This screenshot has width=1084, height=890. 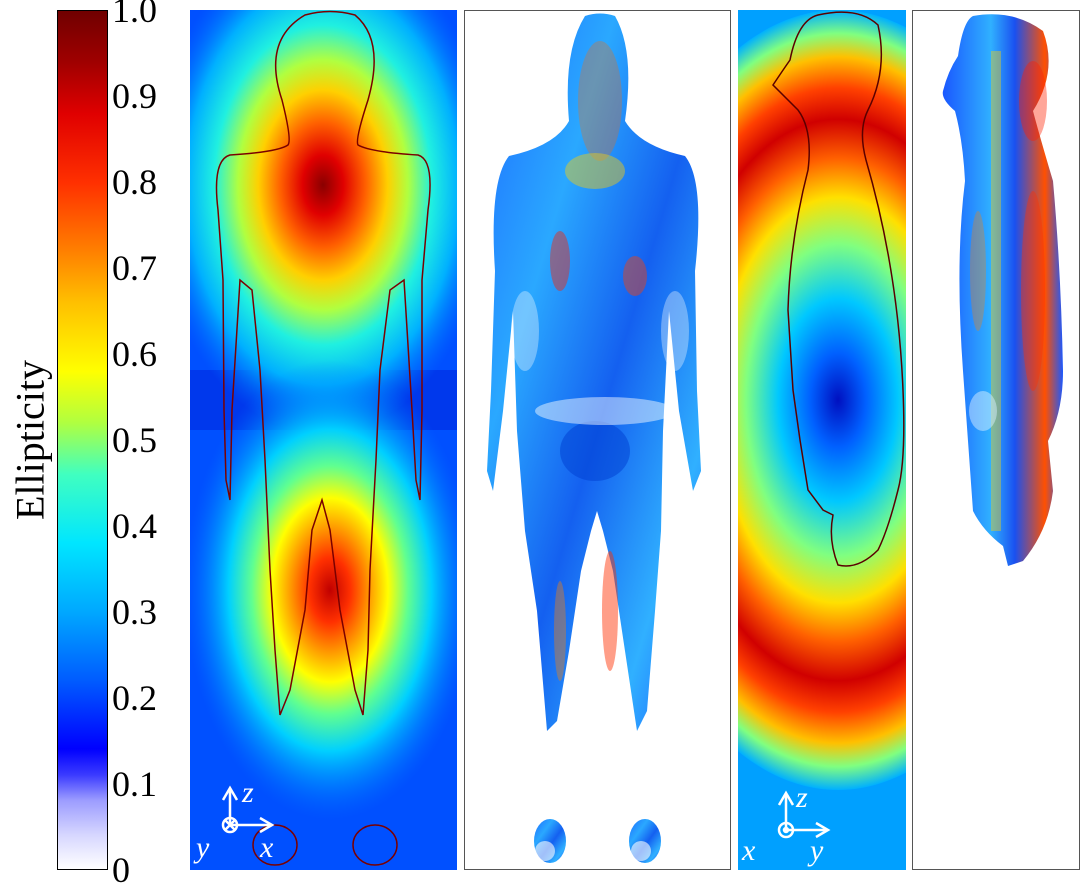 I want to click on colorbar-tick-label: 0.1, so click(x=134, y=784).